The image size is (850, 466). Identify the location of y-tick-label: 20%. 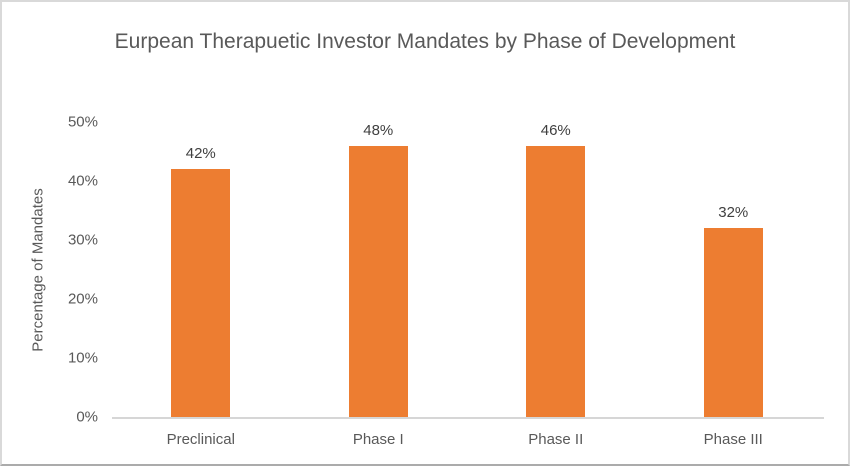
(82, 299).